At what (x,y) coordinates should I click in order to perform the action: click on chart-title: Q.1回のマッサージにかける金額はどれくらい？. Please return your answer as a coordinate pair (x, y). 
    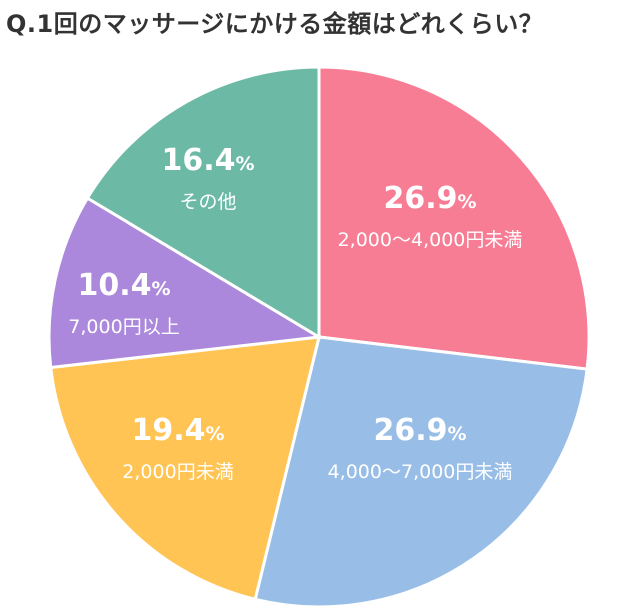
    Looking at the image, I should click on (275, 24).